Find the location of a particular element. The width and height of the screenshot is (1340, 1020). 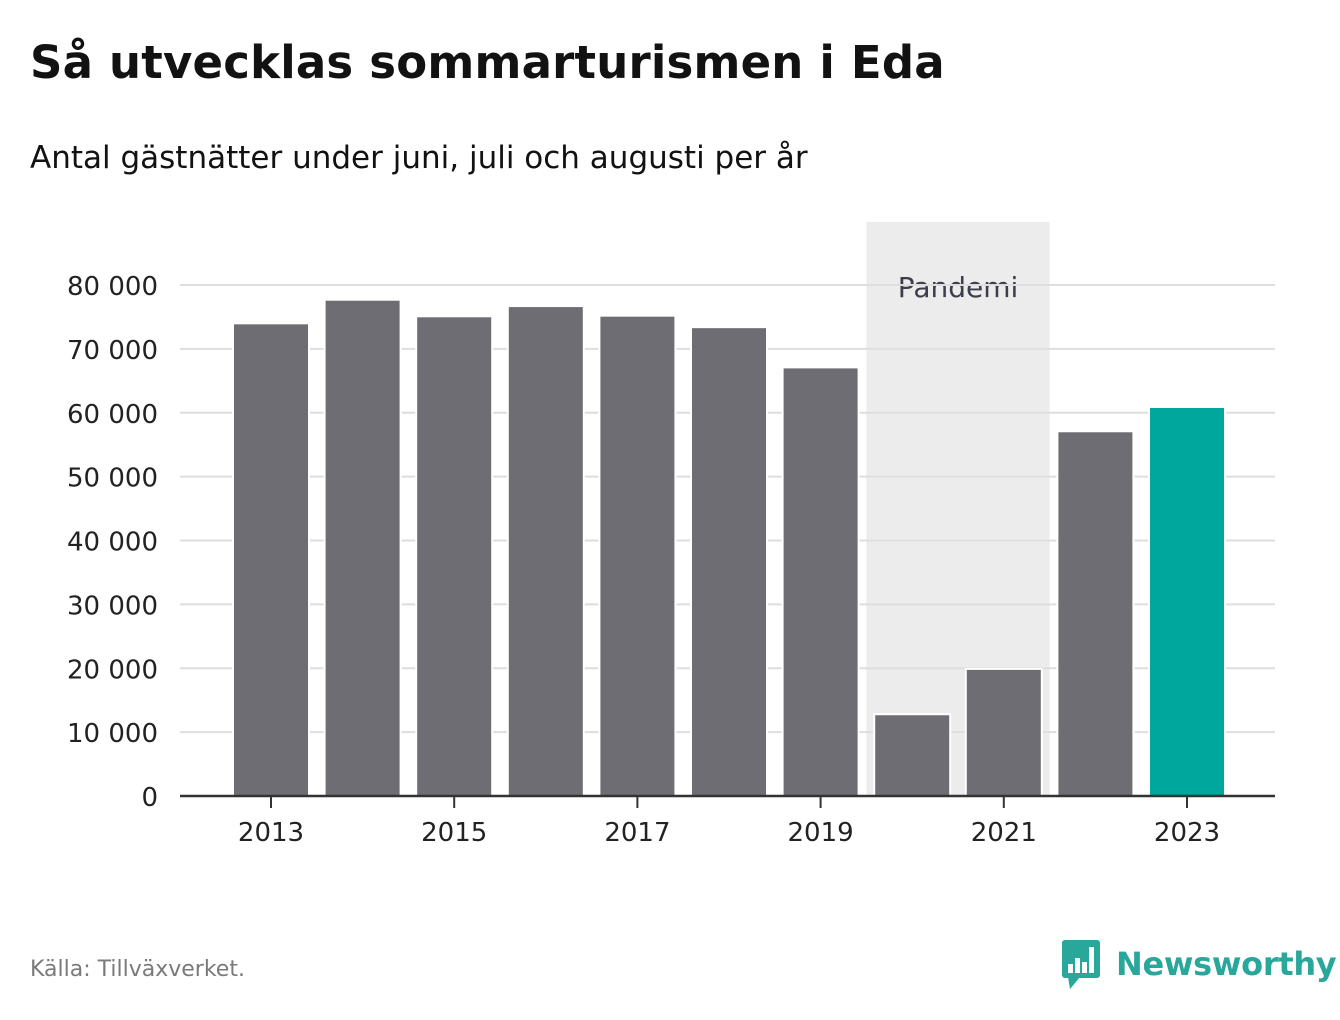

chart-title: Så utvecklas sommarturismen i Eda is located at coordinates (487, 62).